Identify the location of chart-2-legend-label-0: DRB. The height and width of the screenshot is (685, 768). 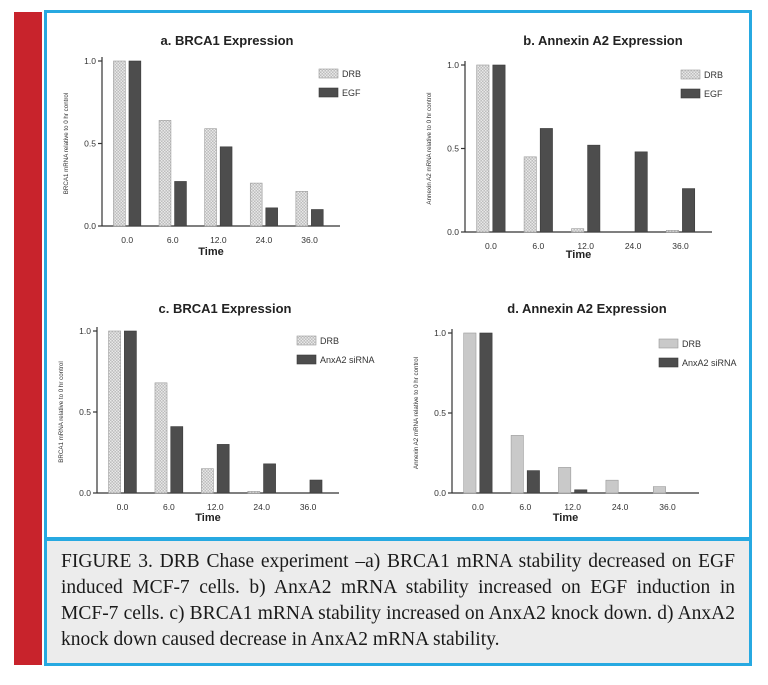
(329, 341).